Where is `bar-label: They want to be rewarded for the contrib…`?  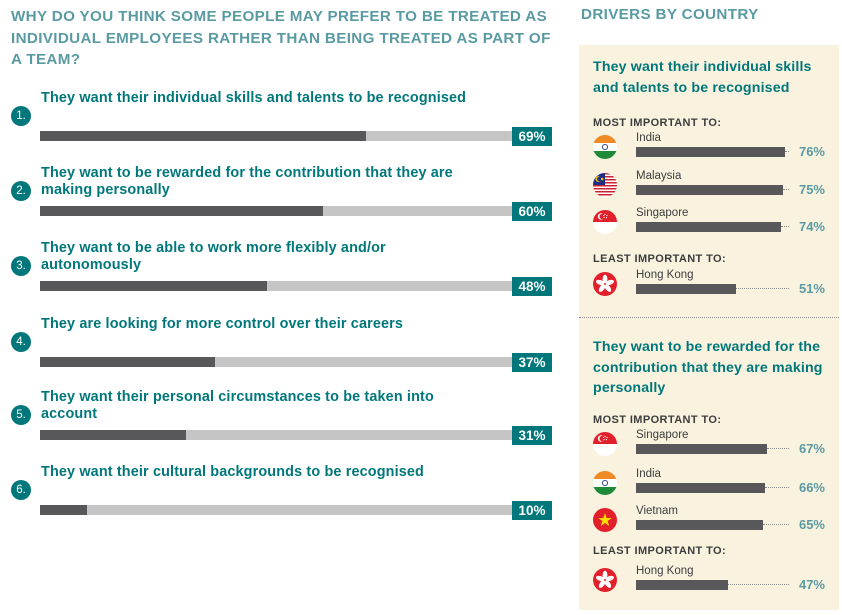 bar-label: They want to be rewarded for the contrib… is located at coordinates (247, 181).